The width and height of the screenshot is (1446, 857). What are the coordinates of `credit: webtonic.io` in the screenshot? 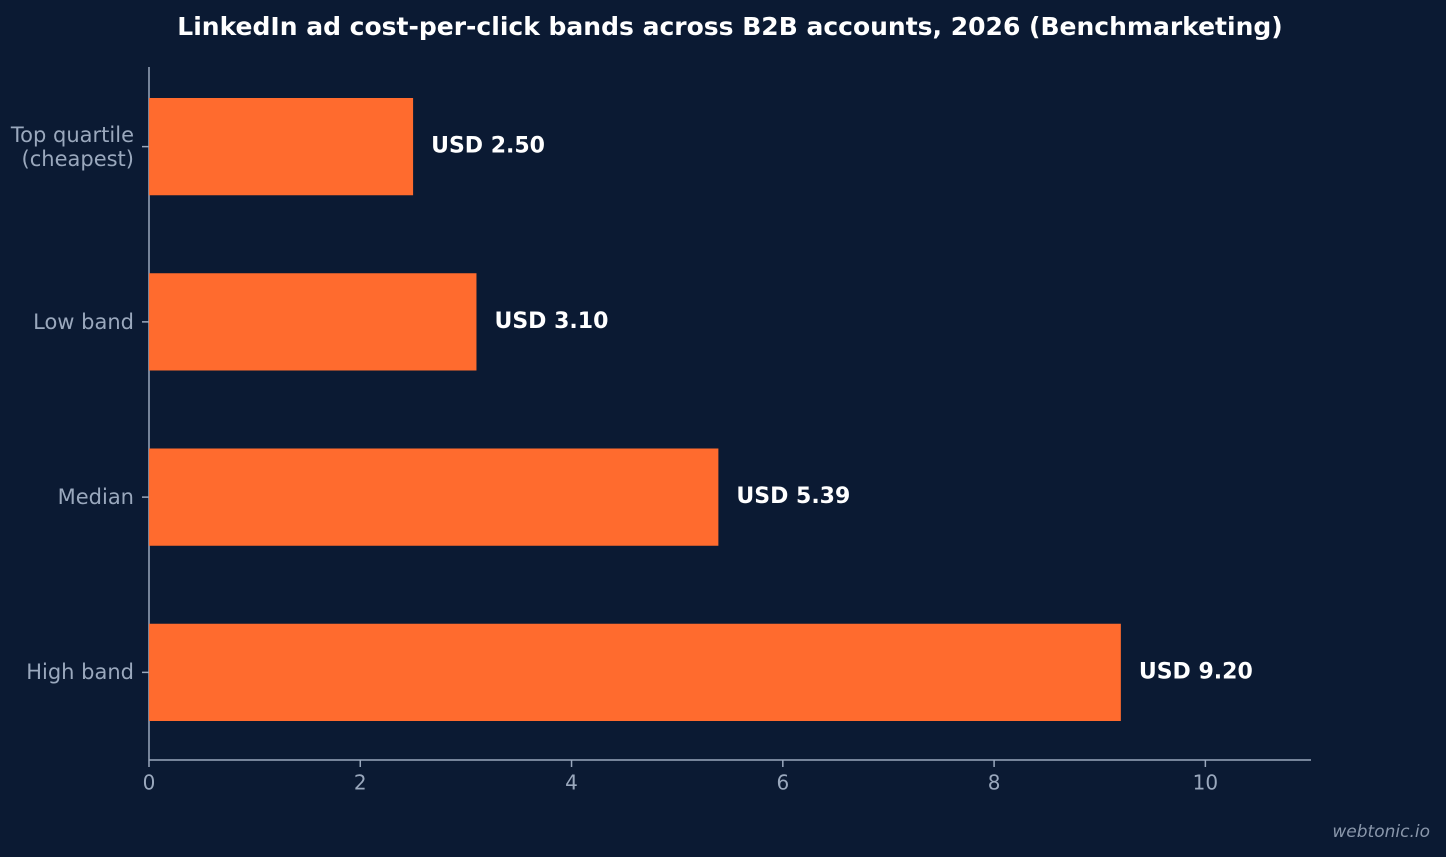 It's located at (1381, 832).